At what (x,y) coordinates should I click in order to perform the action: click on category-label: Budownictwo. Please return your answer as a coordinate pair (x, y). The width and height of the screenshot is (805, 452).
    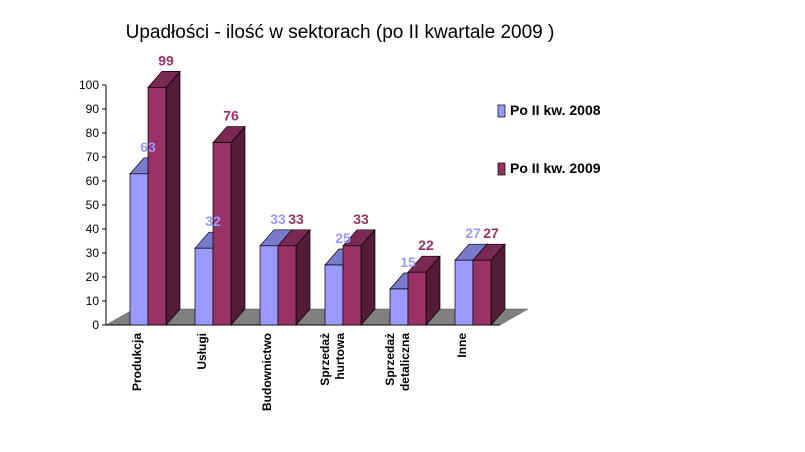
    Looking at the image, I should click on (267, 372).